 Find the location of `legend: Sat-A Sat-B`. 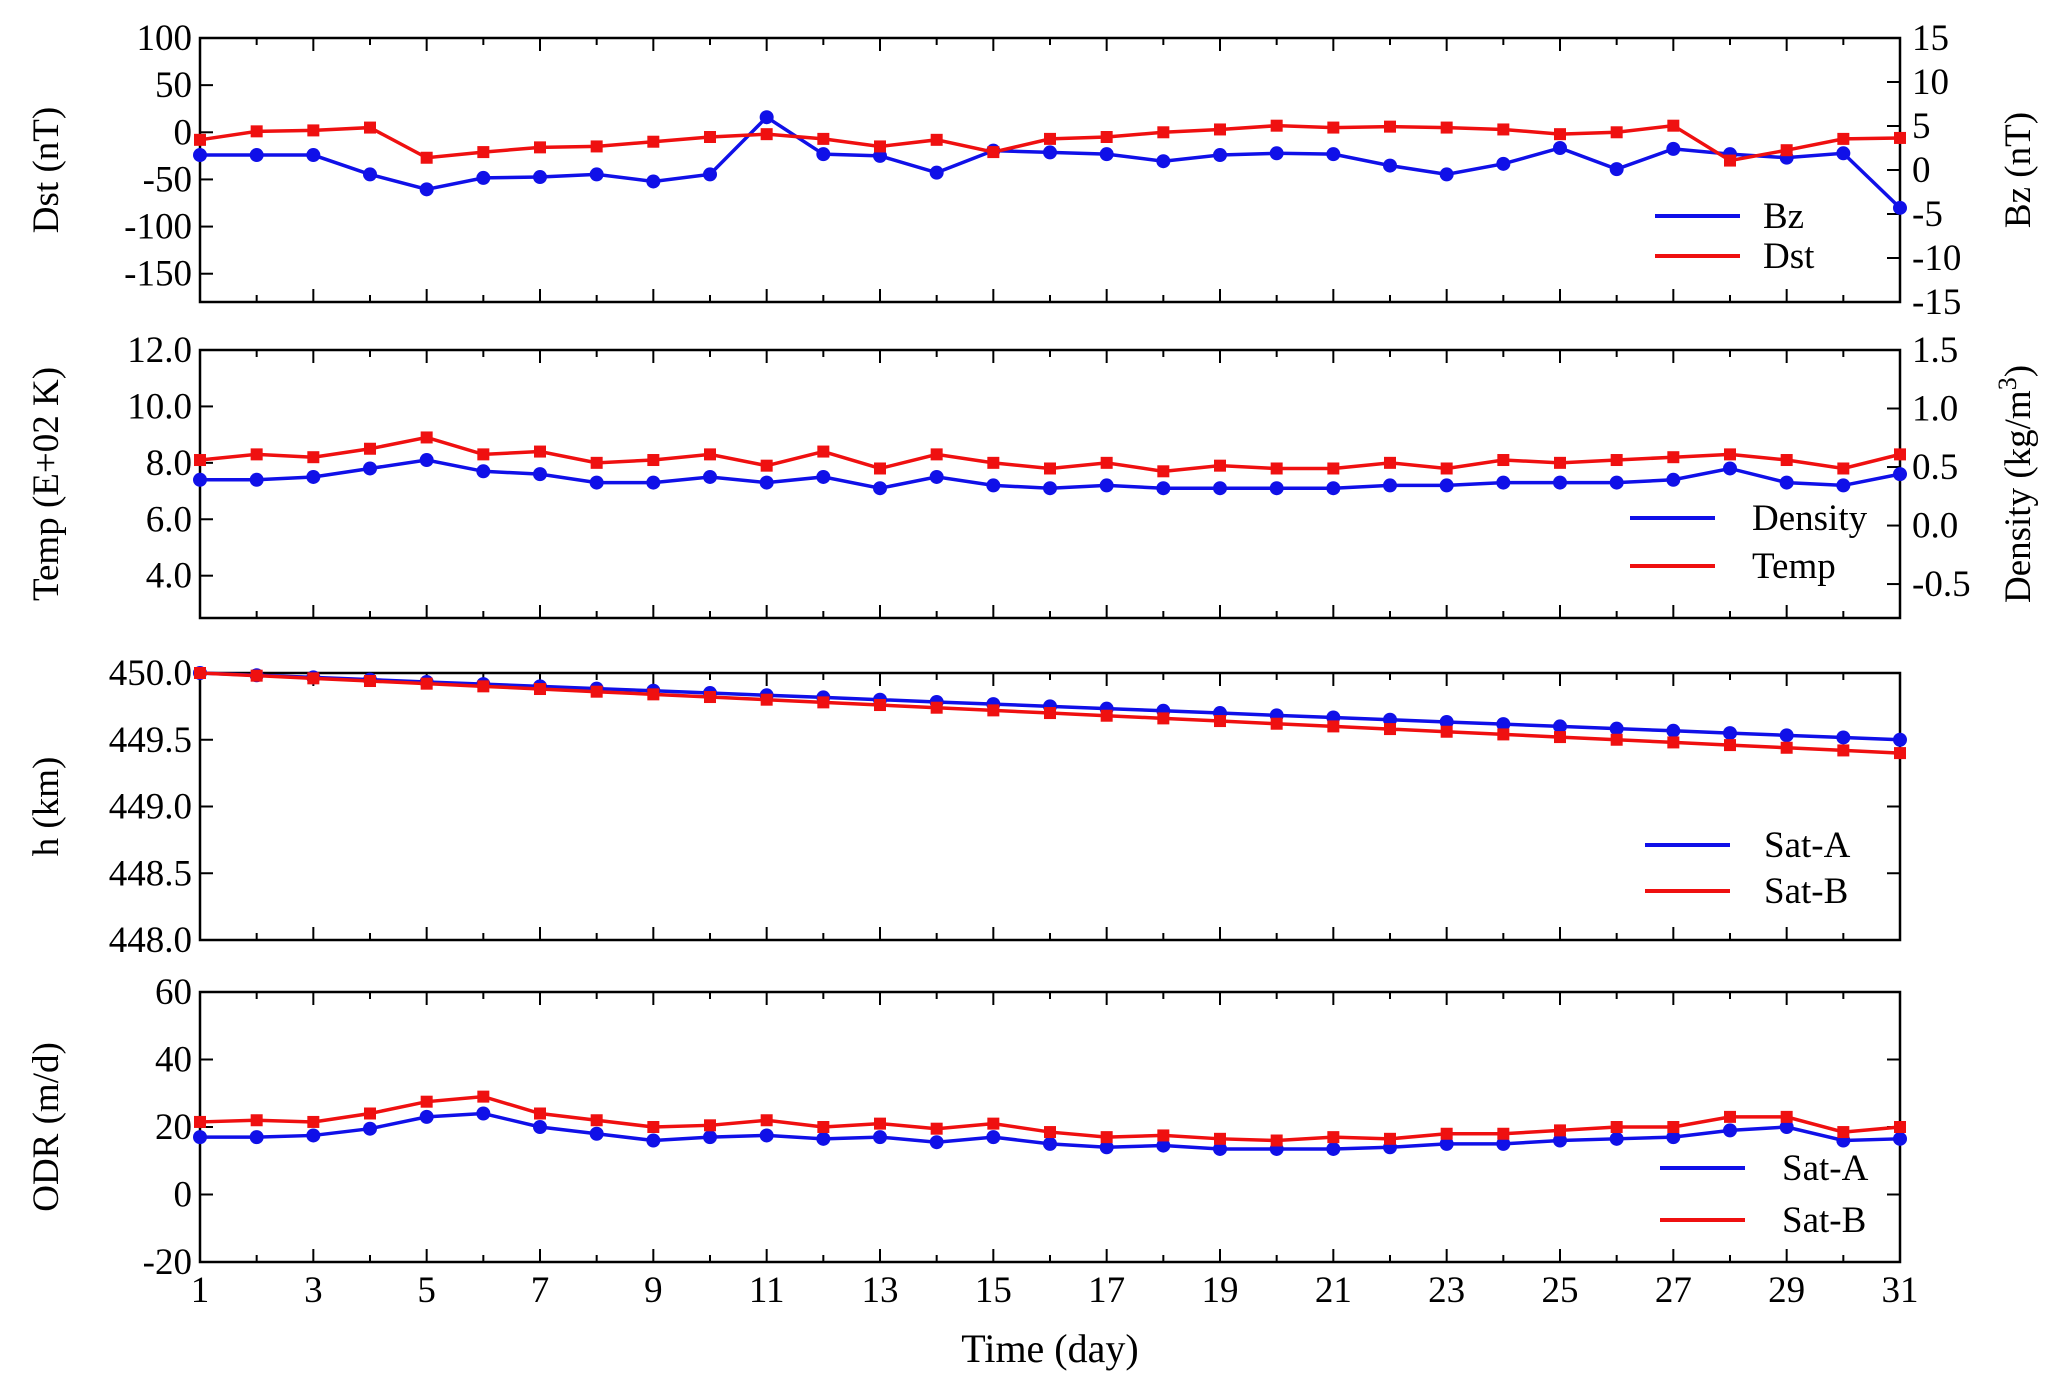

legend: Sat-A Sat-B is located at coordinates (1764, 1194).